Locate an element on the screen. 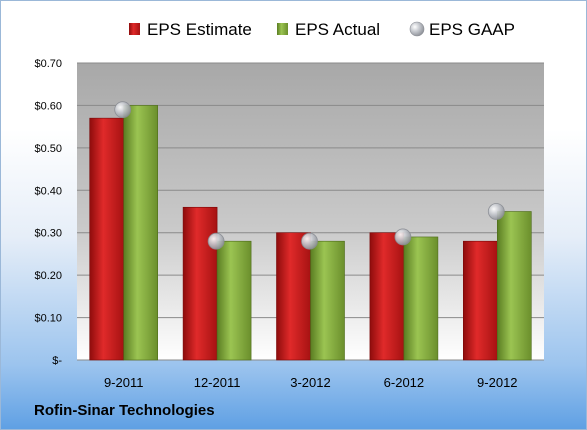 Image resolution: width=587 pixels, height=430 pixels. y-tick-label: $0.30 is located at coordinates (48, 234).